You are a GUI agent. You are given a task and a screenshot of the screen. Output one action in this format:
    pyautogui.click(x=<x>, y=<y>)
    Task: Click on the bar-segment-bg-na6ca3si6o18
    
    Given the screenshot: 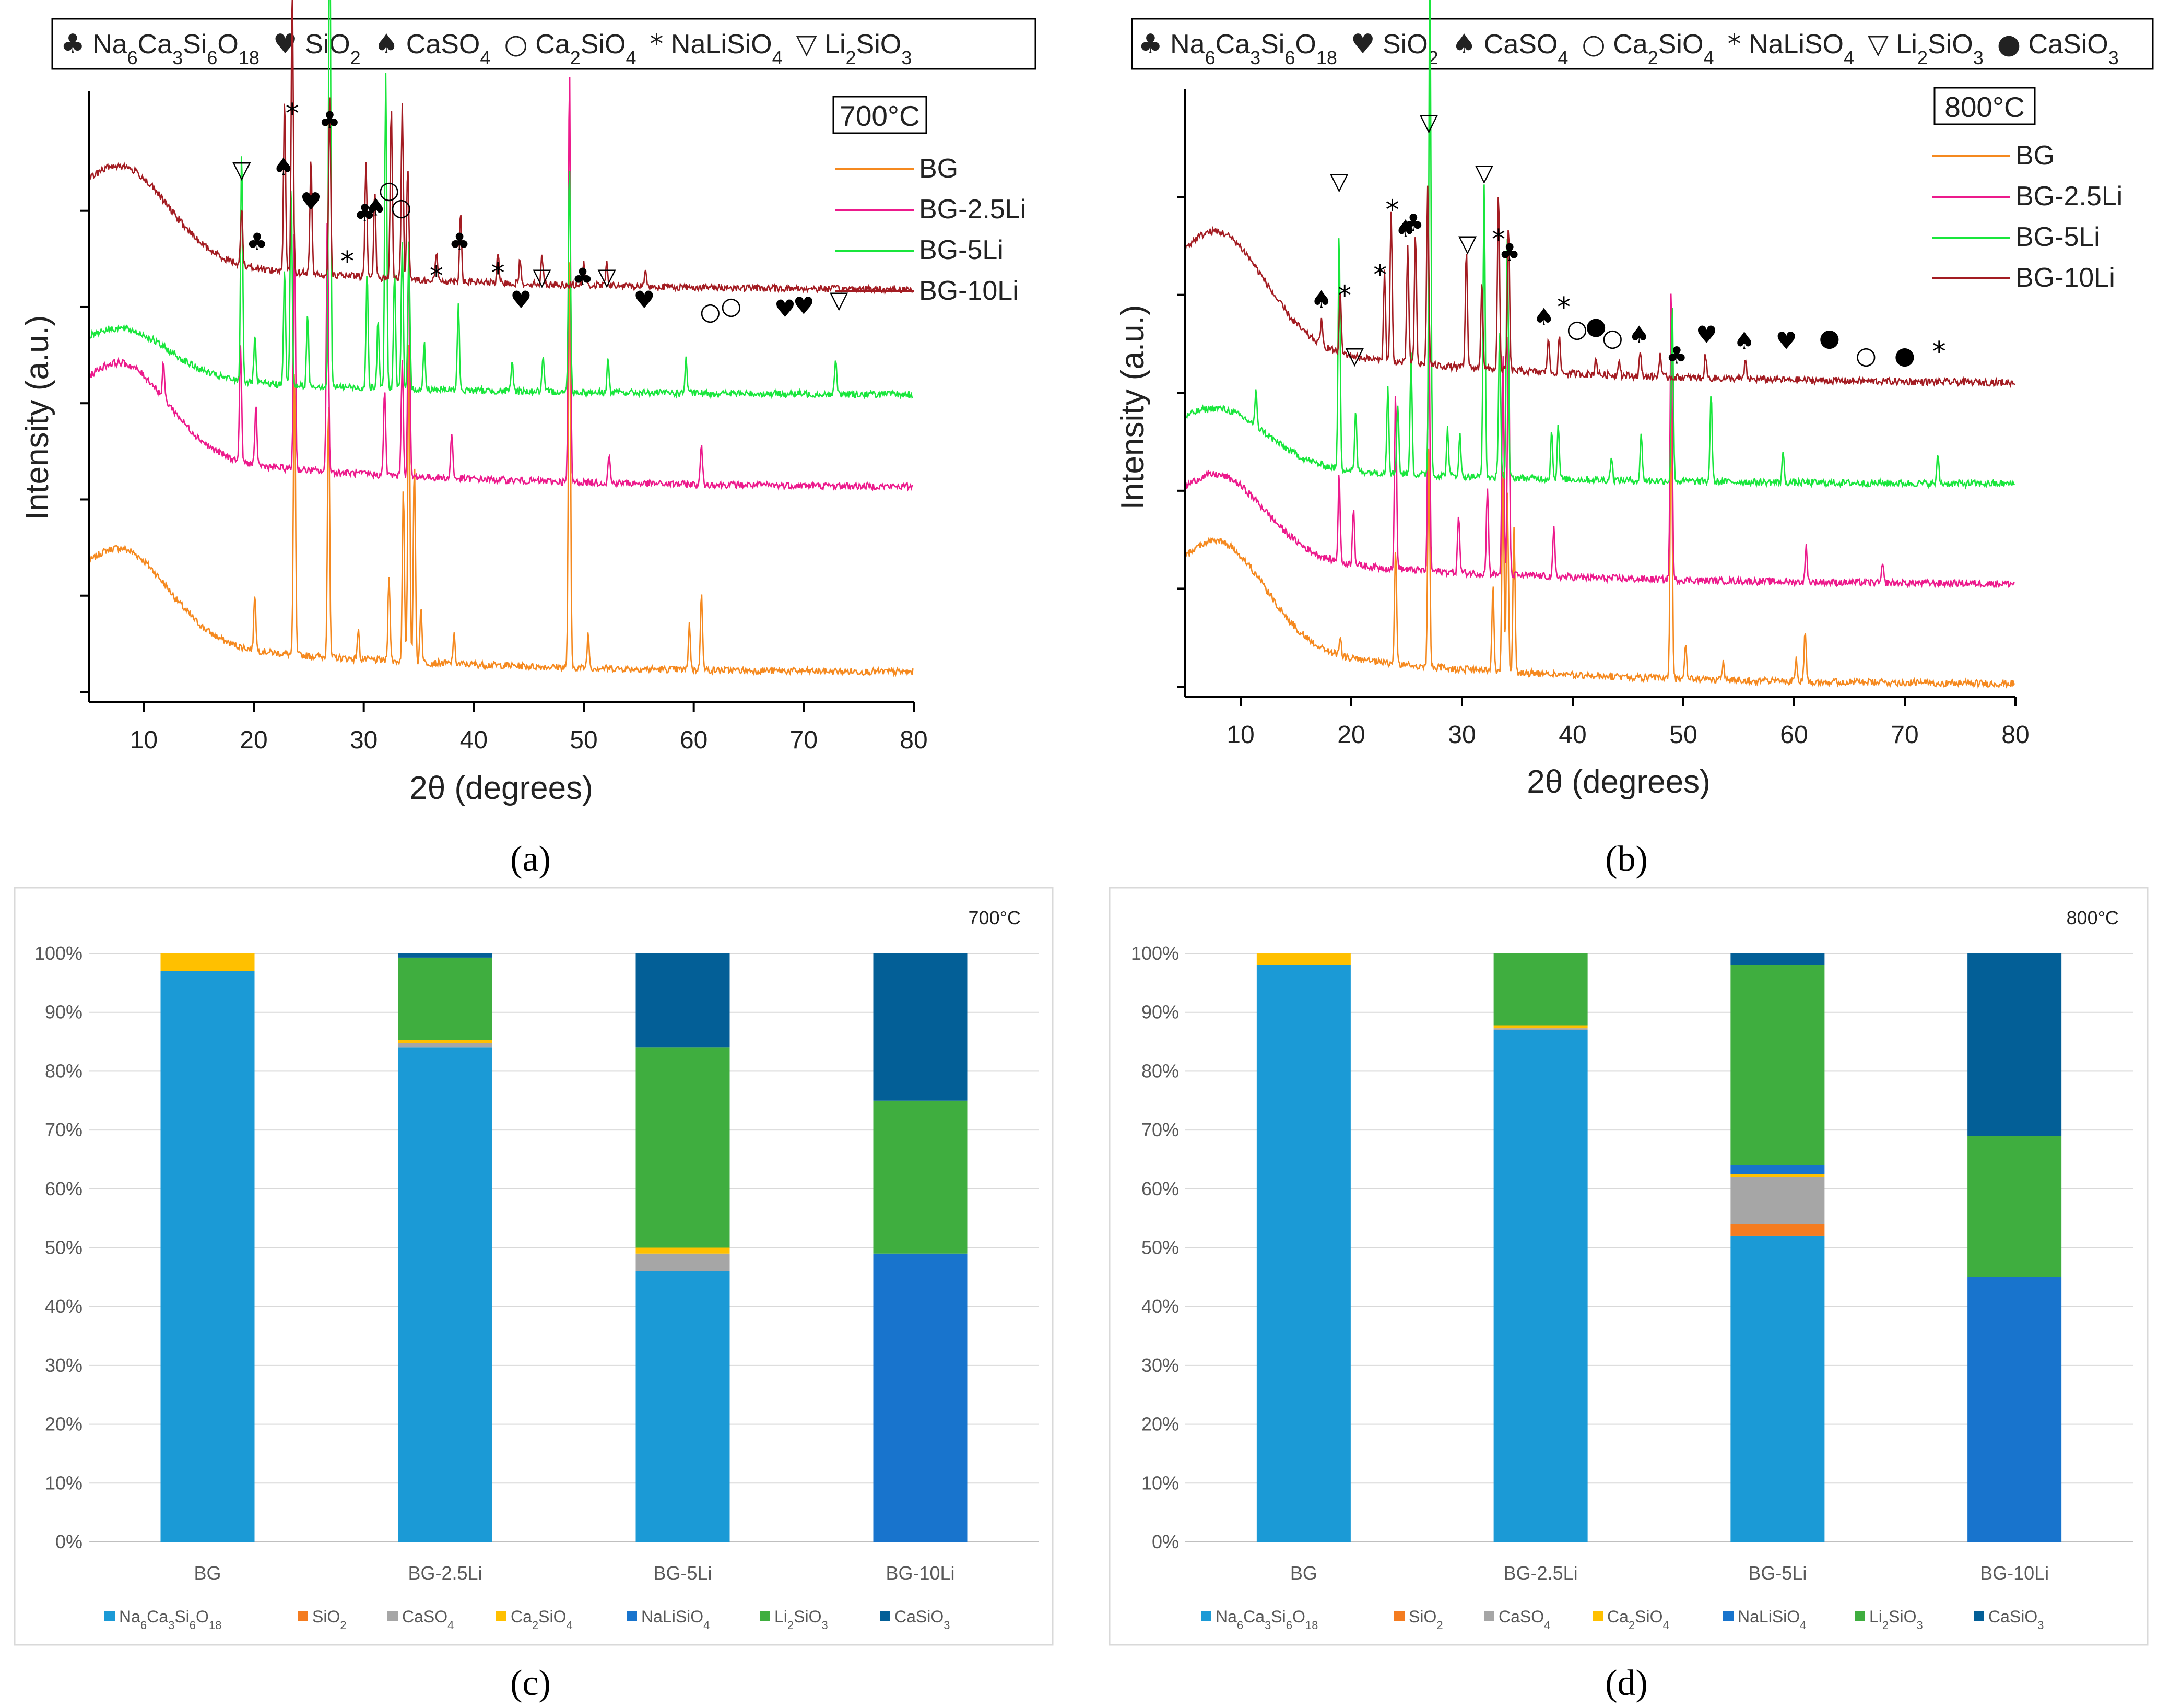 What is the action you would take?
    pyautogui.click(x=208, y=1257)
    